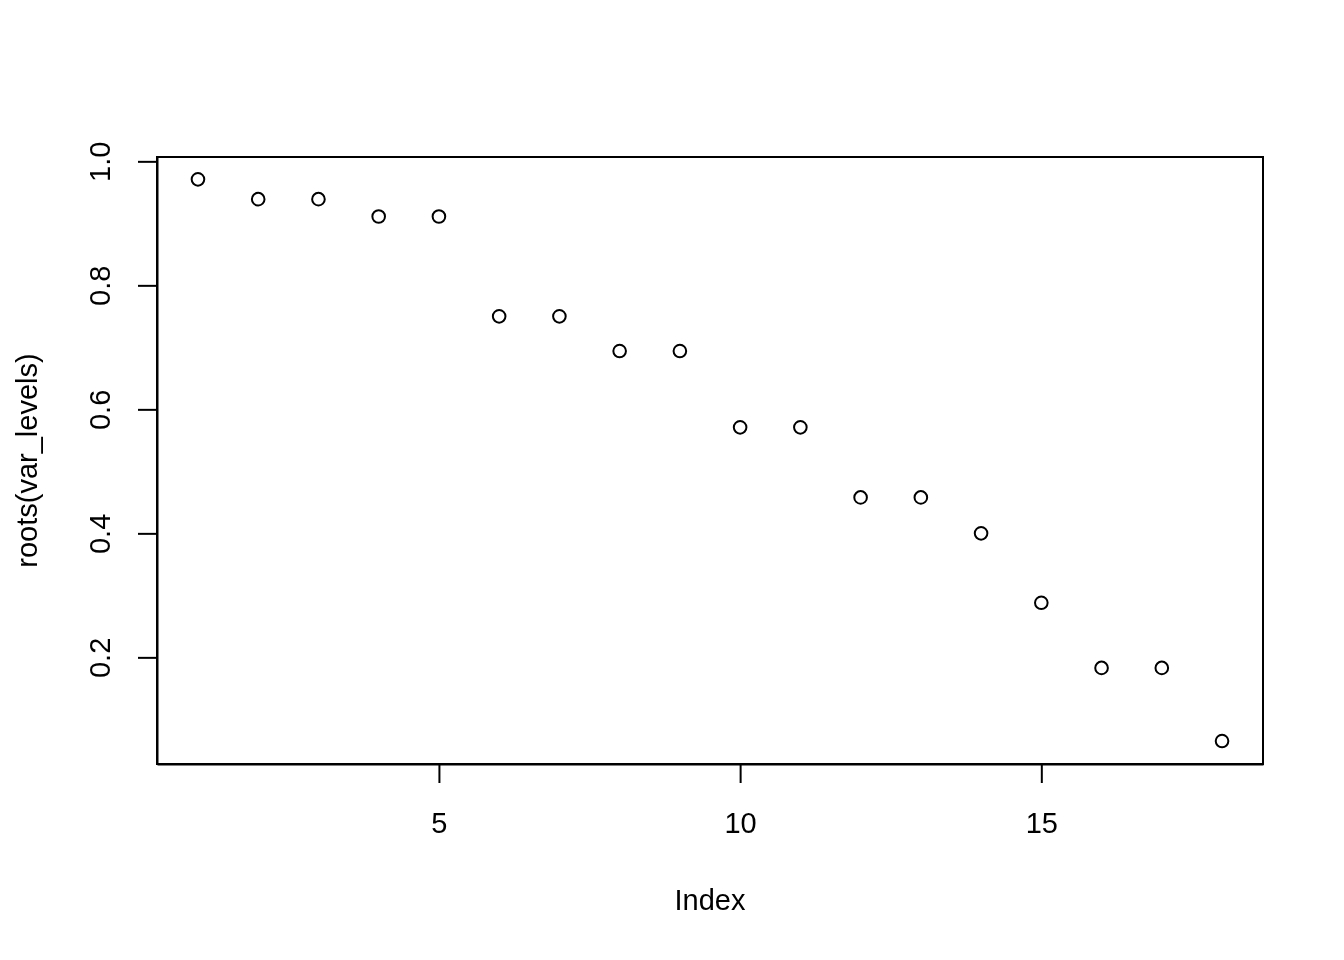  I want to click on x-tick-label: 15, so click(1041, 823).